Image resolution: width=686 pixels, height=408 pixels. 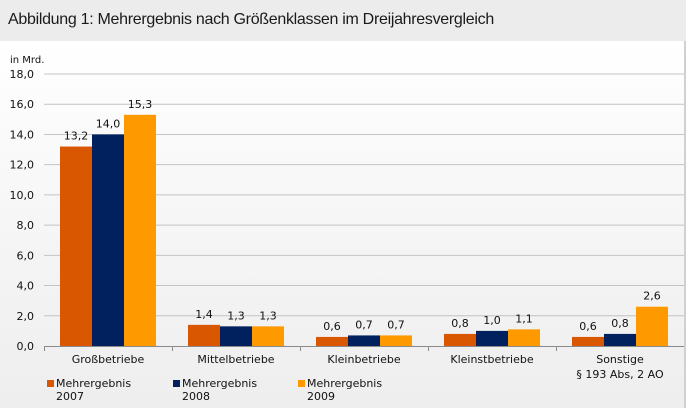 I want to click on legend-year: 2008, so click(x=196, y=396).